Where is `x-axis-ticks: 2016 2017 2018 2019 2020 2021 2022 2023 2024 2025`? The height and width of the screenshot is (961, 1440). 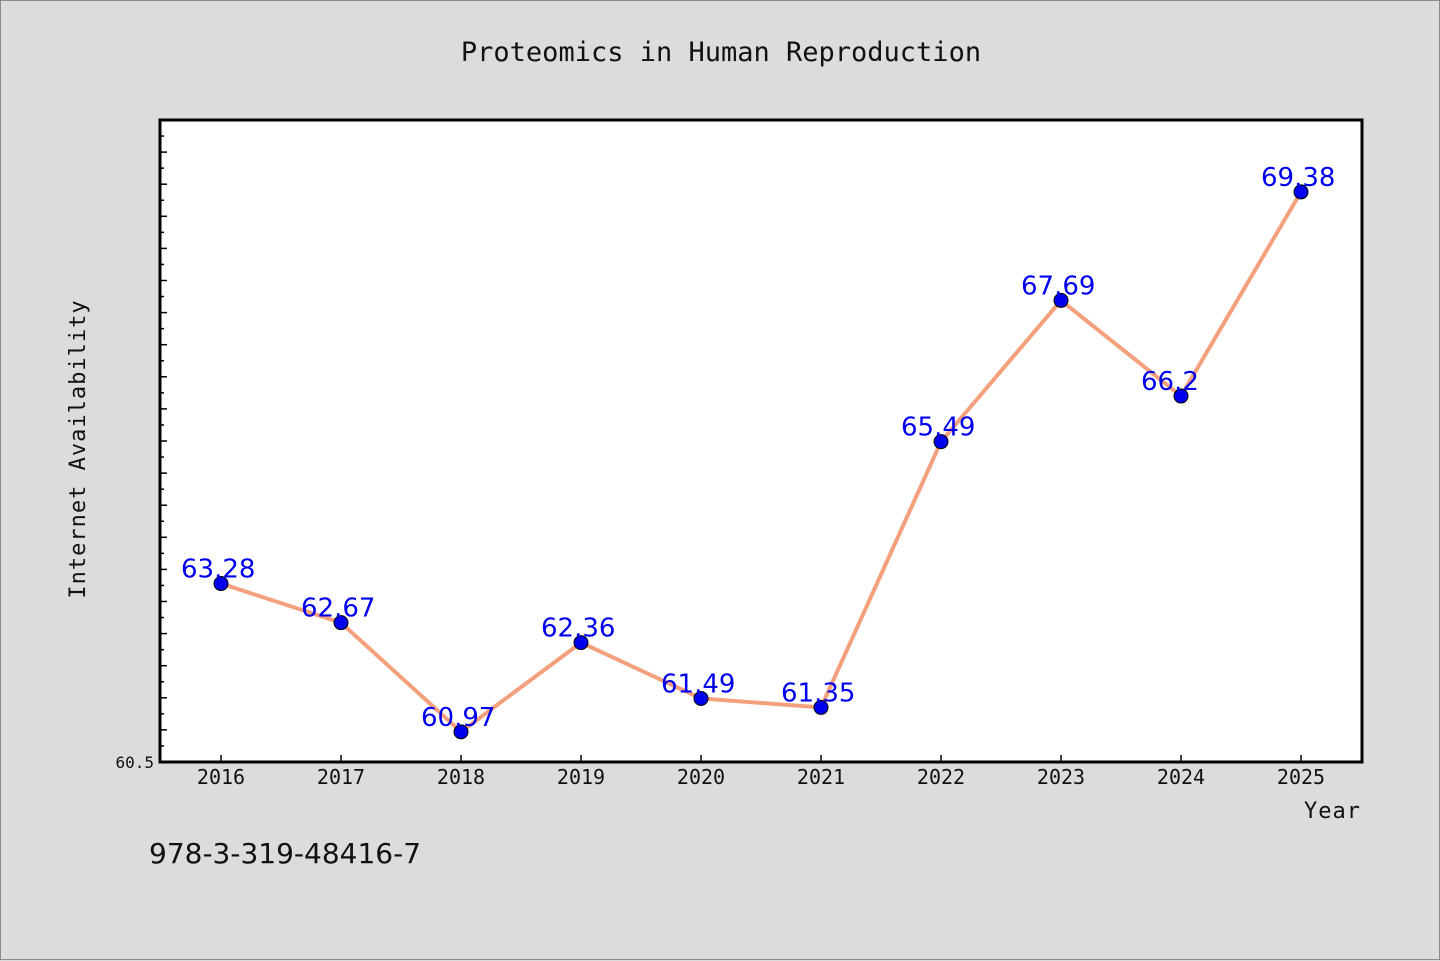 x-axis-ticks: 2016 2017 2018 2019 2020 2021 2022 2023 2024 2025 is located at coordinates (761, 772).